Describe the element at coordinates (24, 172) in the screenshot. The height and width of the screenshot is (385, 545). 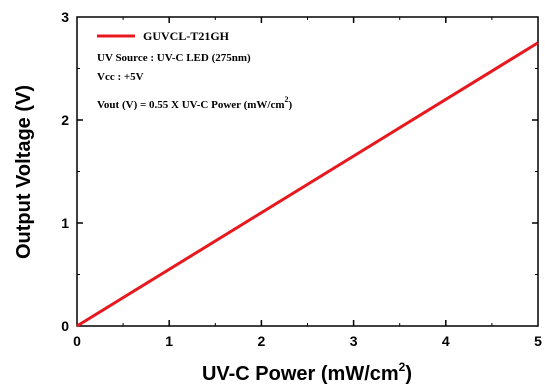
I see `y-axis-title: Output Voltage (V)` at that location.